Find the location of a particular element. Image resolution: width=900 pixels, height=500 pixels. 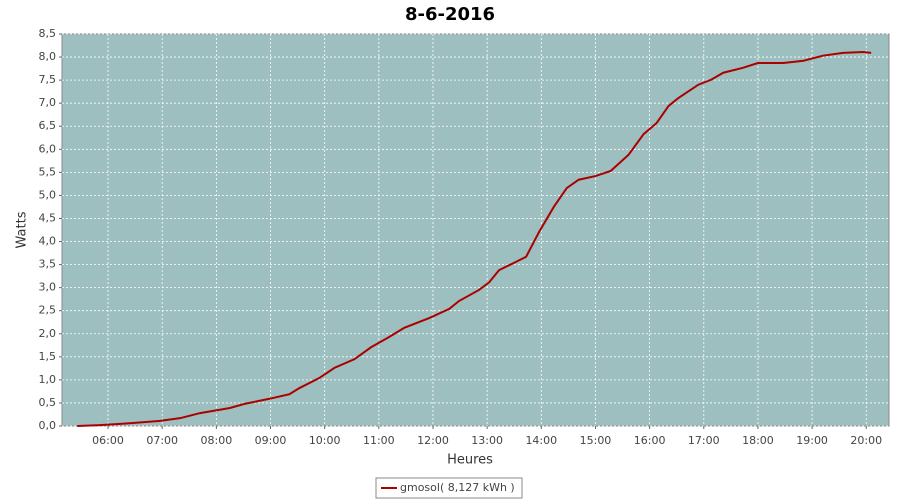

y-tick-label: 2,5 is located at coordinates (48, 310).